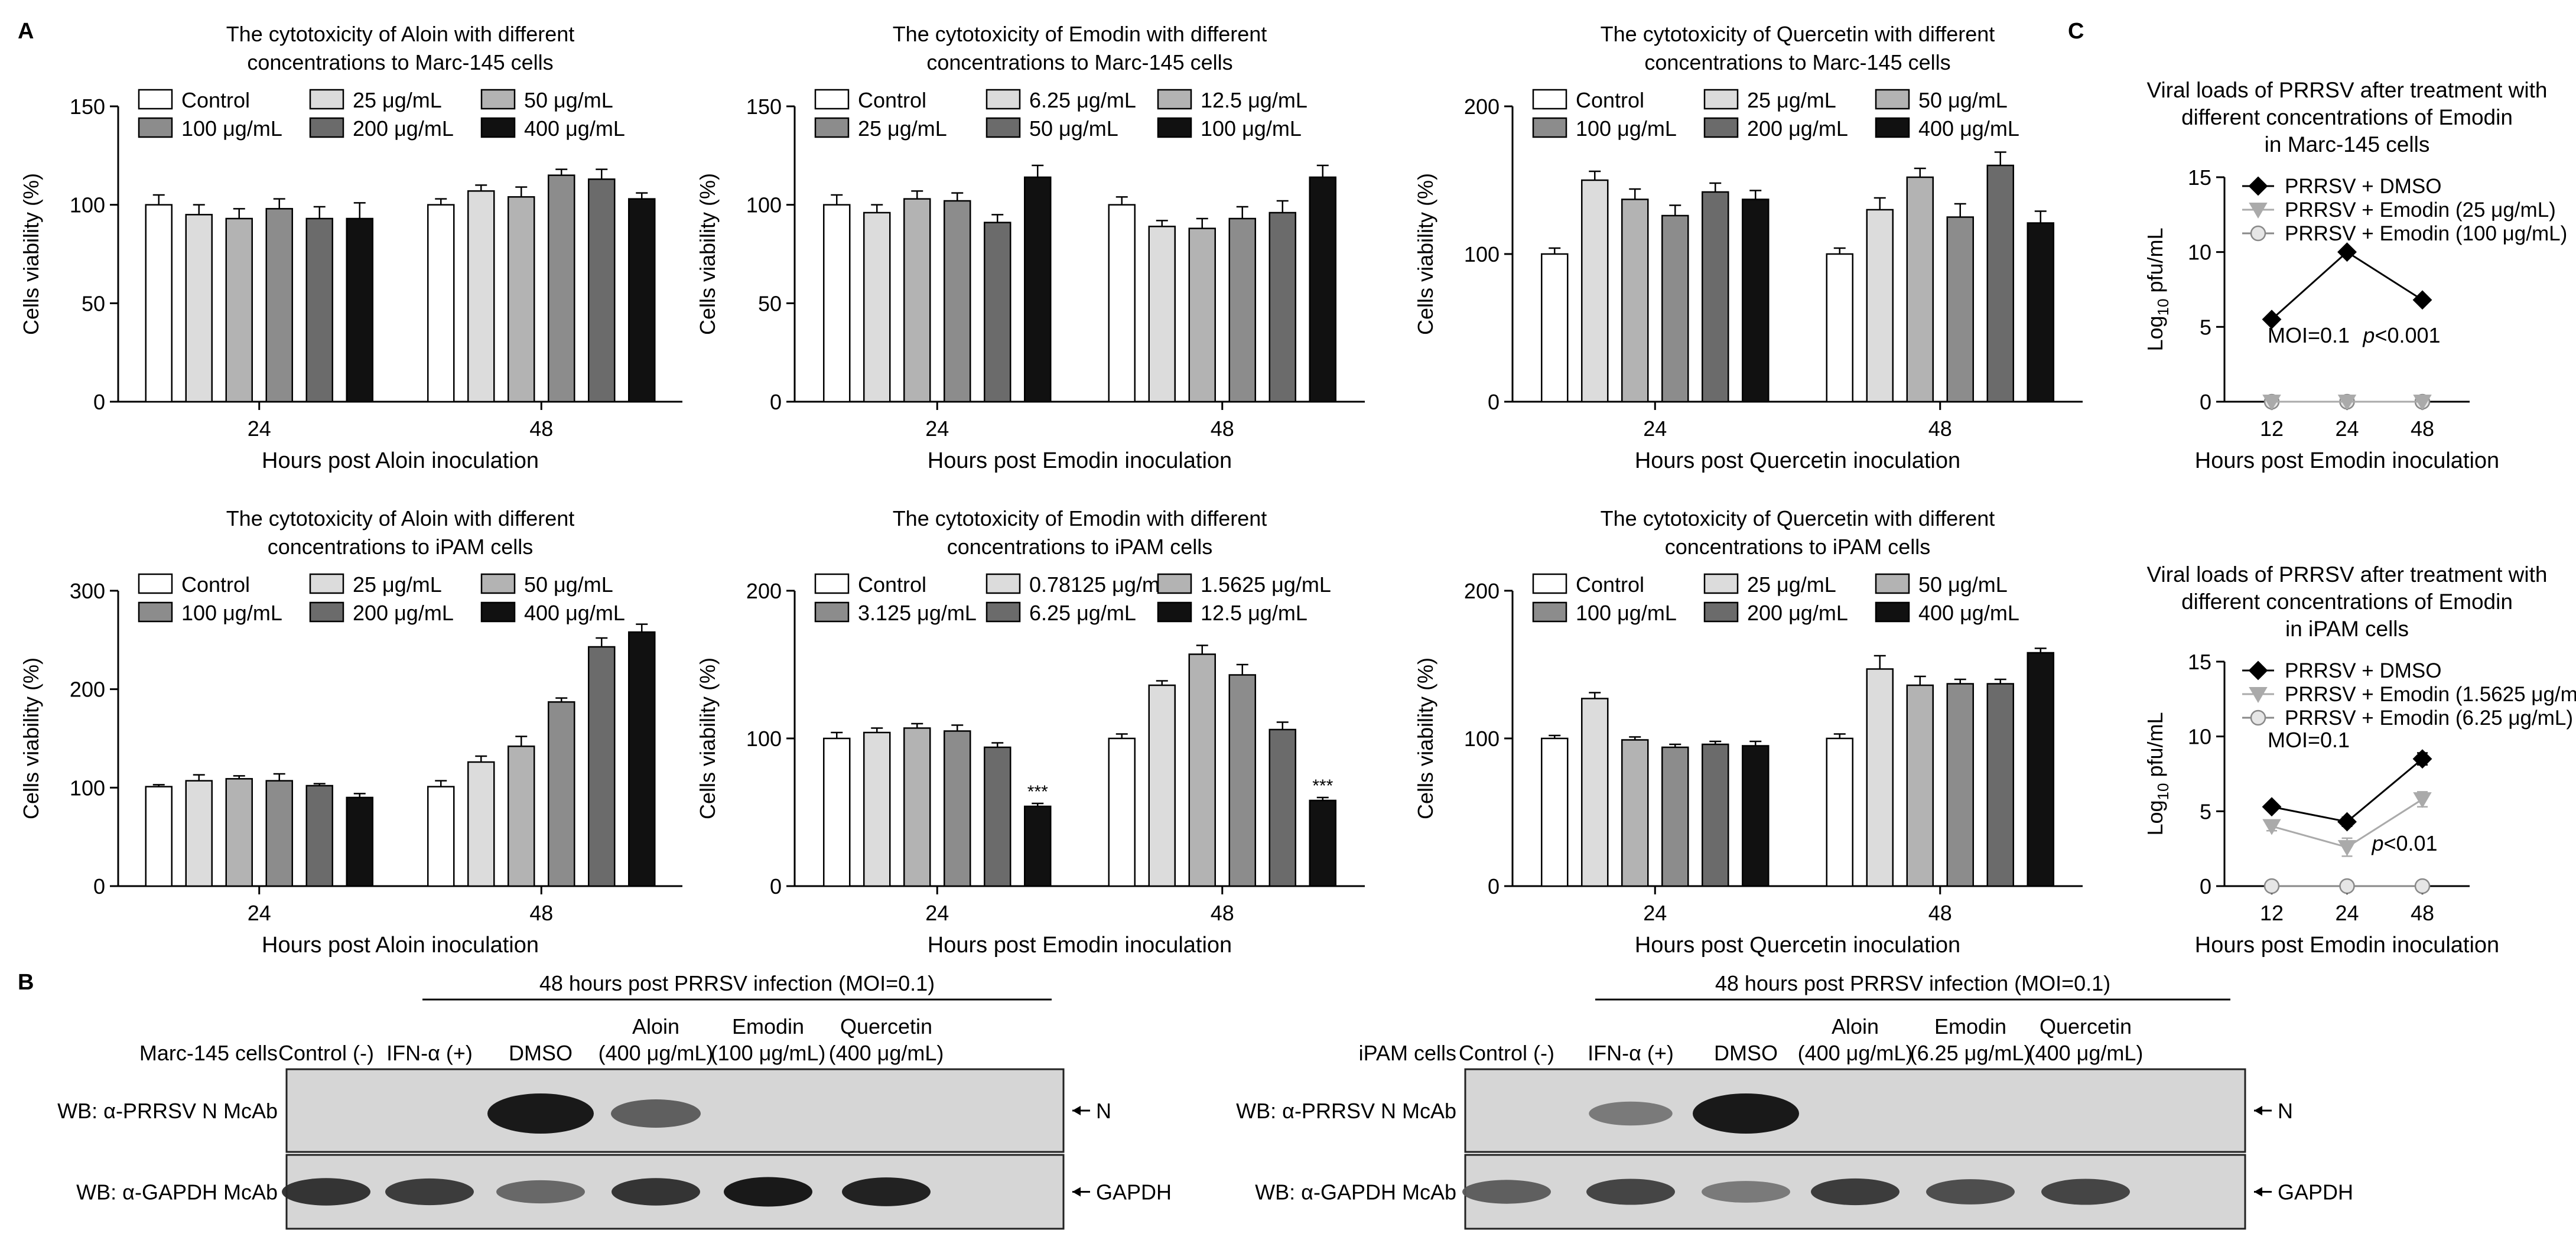 The image size is (2576, 1237). Describe the element at coordinates (1797, 945) in the screenshot. I see `x-axis-label: Hours post Quercetin inoculation` at that location.